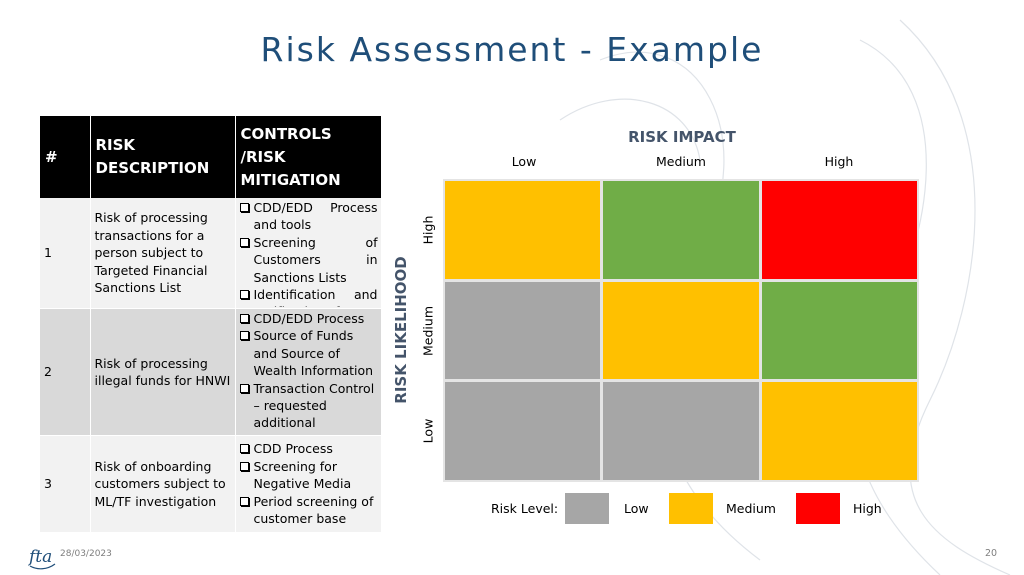 This screenshot has height=575, width=1024. What do you see at coordinates (751, 508) in the screenshot?
I see `legend-label-medium: Medium` at bounding box center [751, 508].